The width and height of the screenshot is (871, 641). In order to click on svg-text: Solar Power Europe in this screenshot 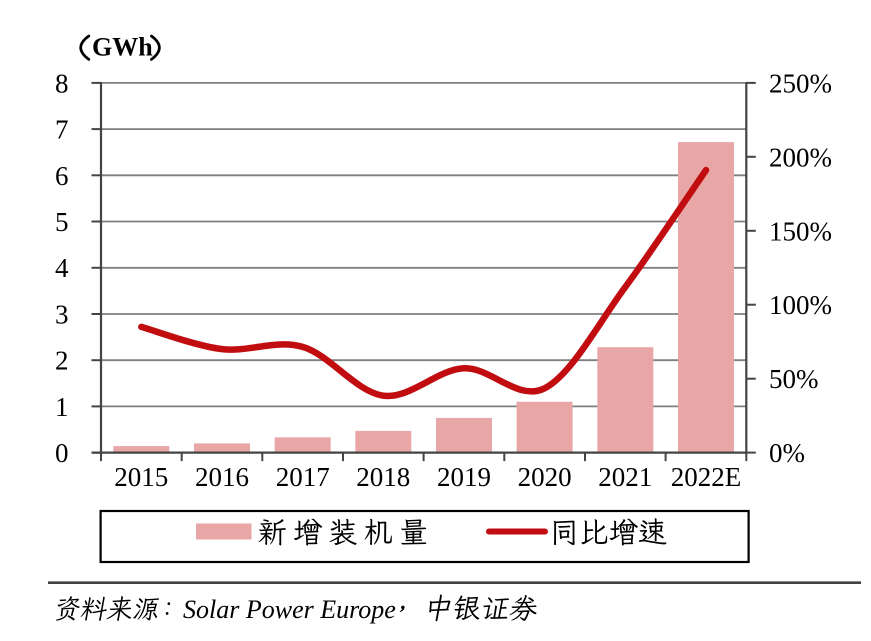, I will do `click(289, 609)`.